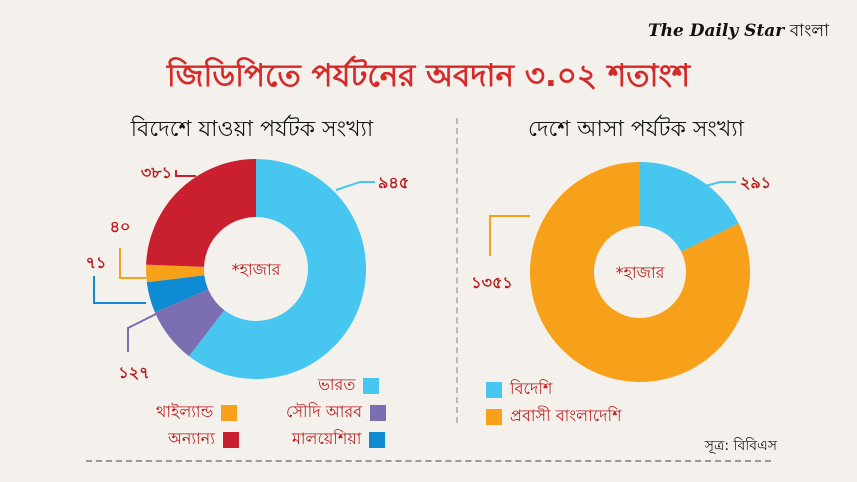 This screenshot has height=482, width=857. I want to click on value-label-0-4: ৩৮১, so click(156, 172).